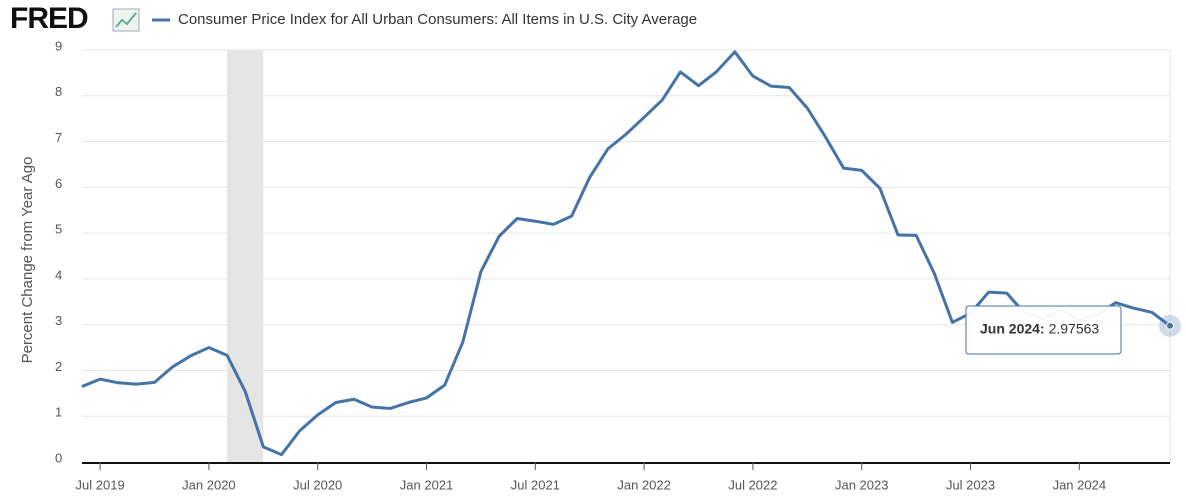  Describe the element at coordinates (245, 256) in the screenshot. I see `recession-band` at that location.